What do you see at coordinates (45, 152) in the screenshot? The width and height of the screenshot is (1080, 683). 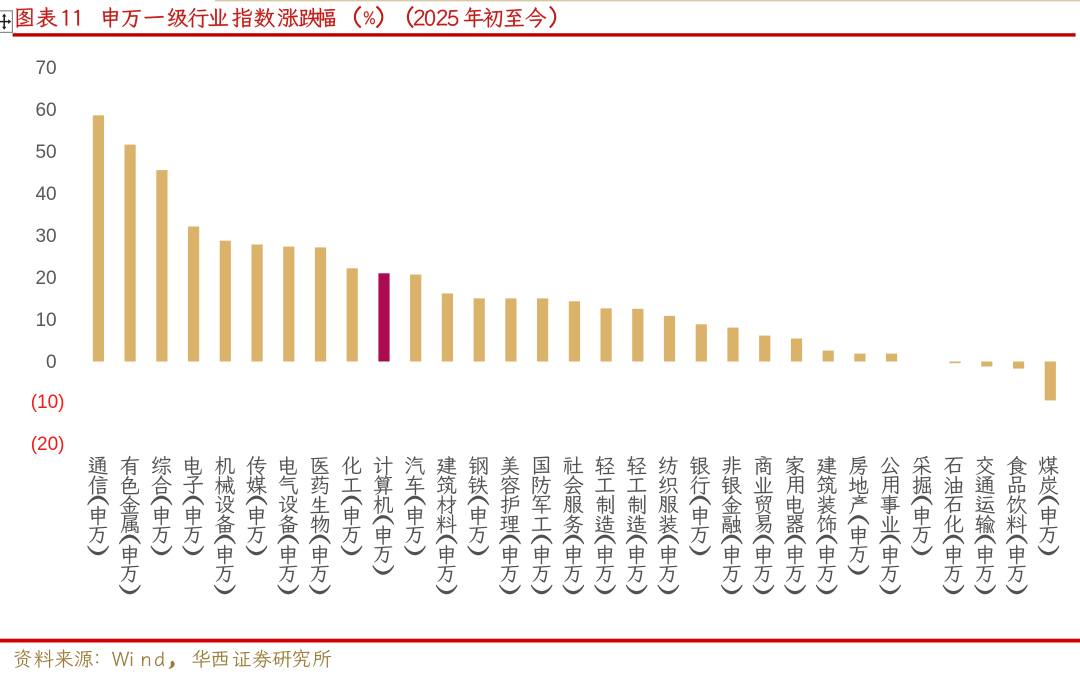 I see `svg-text: 50` at bounding box center [45, 152].